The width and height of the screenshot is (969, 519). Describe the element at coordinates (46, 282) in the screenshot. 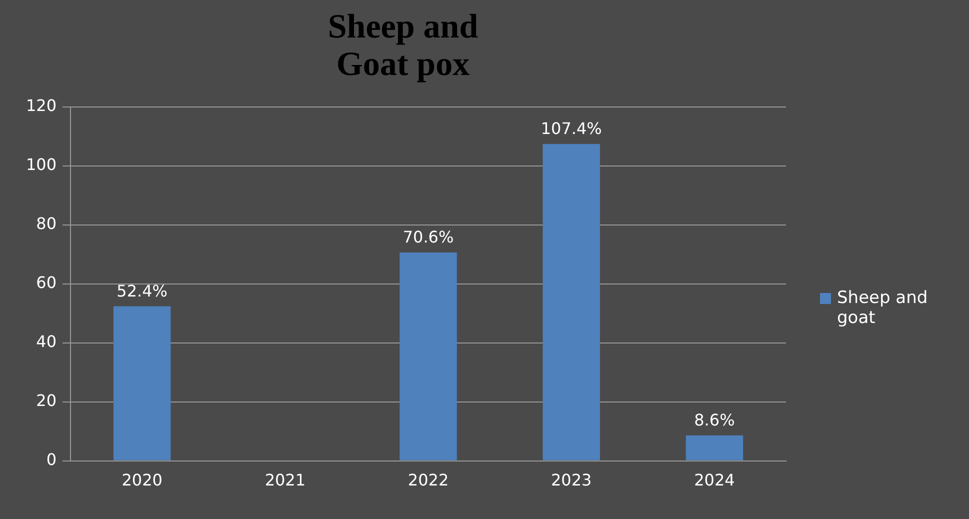

I see `y-tick-label: 60` at that location.